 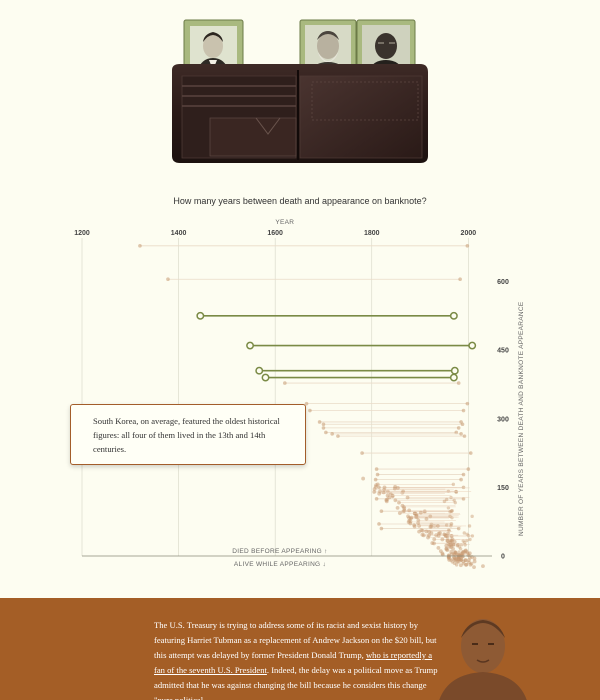 What do you see at coordinates (483, 659) in the screenshot?
I see `harriet-tubman-portrait` at bounding box center [483, 659].